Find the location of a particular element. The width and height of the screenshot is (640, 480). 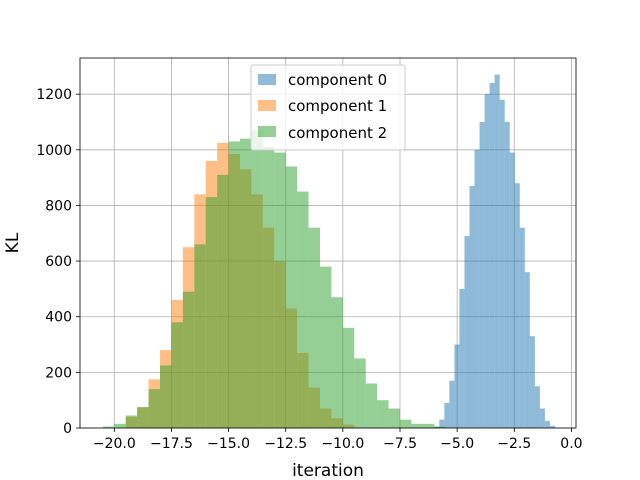

x-axis-label: iteration is located at coordinates (328, 470).